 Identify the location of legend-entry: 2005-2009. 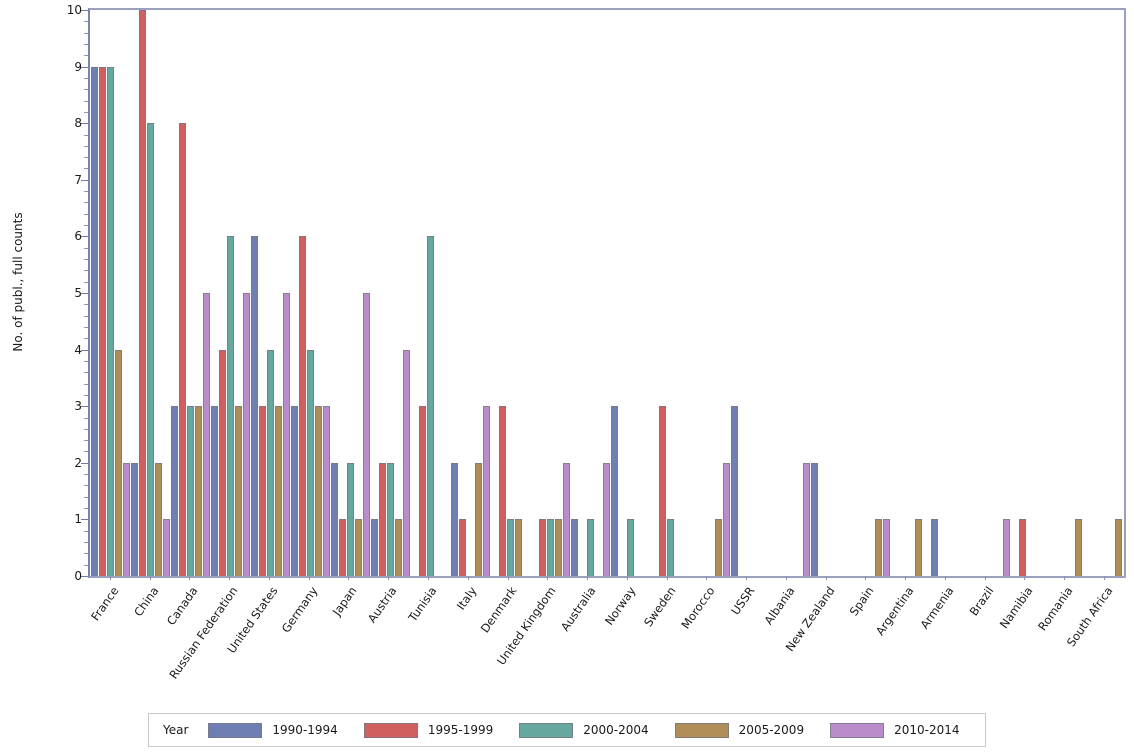
(739, 730).